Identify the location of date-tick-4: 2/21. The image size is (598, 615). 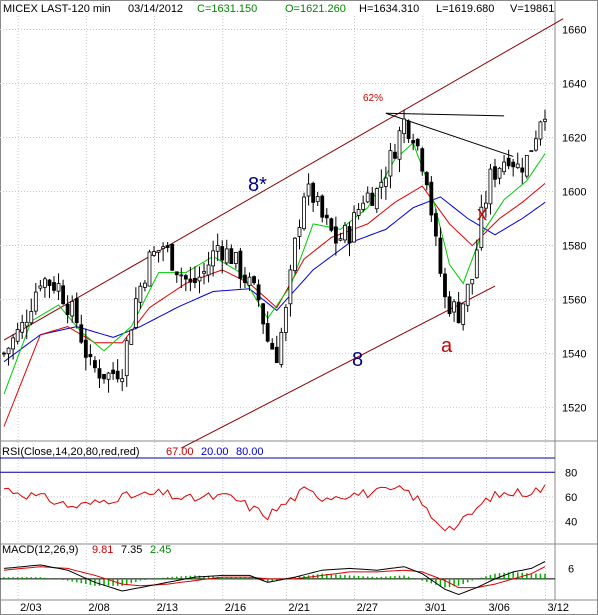
(298, 608).